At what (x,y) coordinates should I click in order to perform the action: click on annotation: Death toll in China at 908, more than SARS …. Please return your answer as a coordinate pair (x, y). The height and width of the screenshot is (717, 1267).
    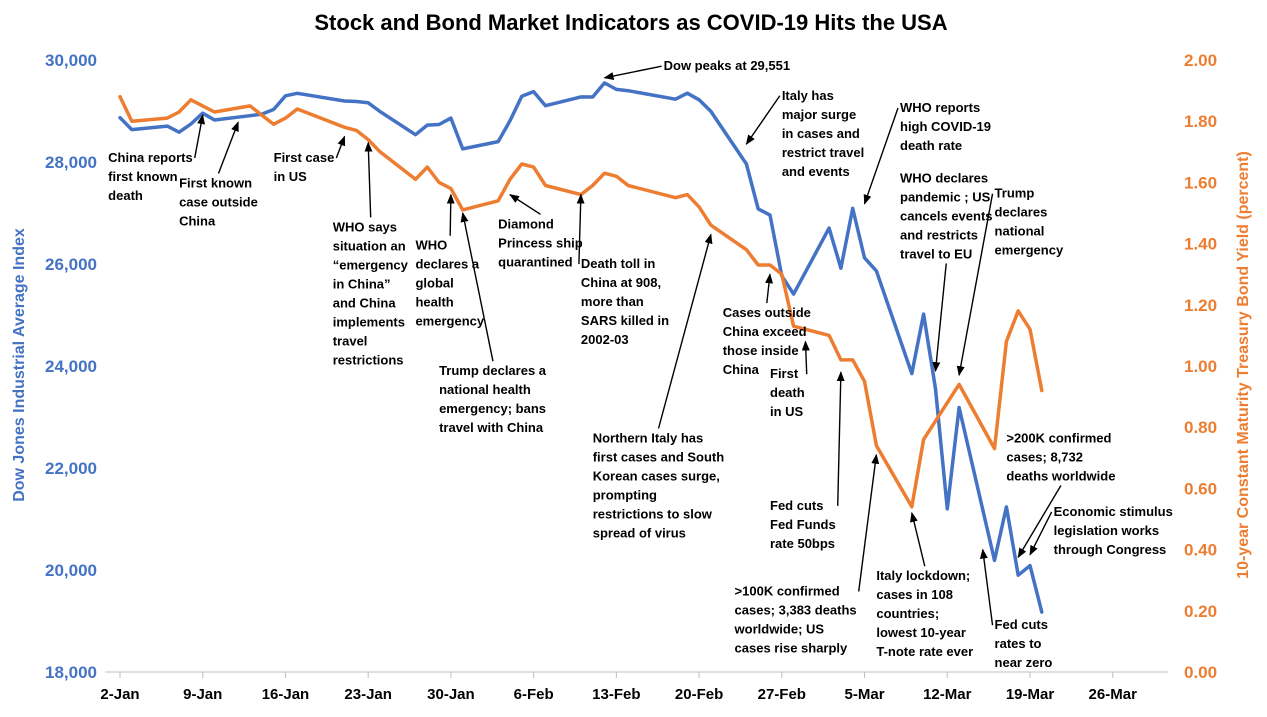
    Looking at the image, I should click on (622, 270).